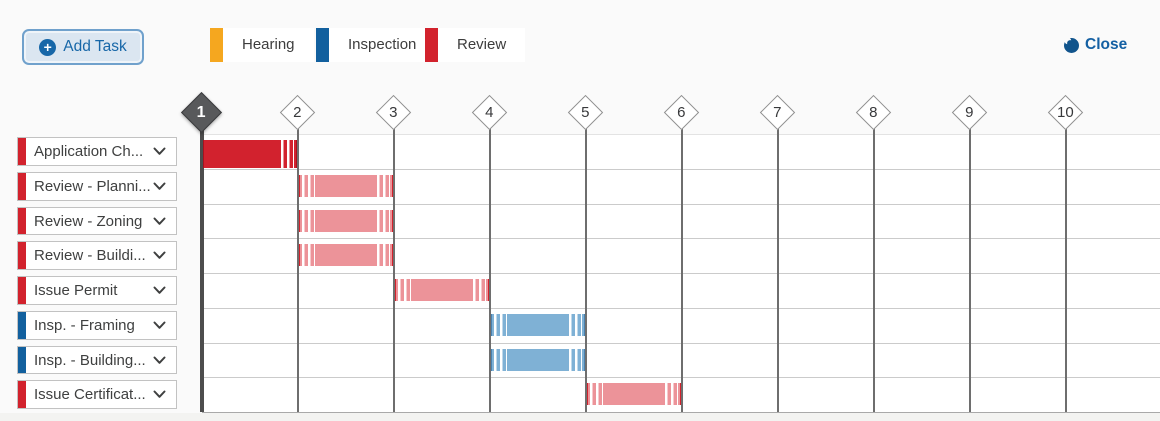  Describe the element at coordinates (1065, 112) in the screenshot. I see `timeline-marker-10: 10` at that location.